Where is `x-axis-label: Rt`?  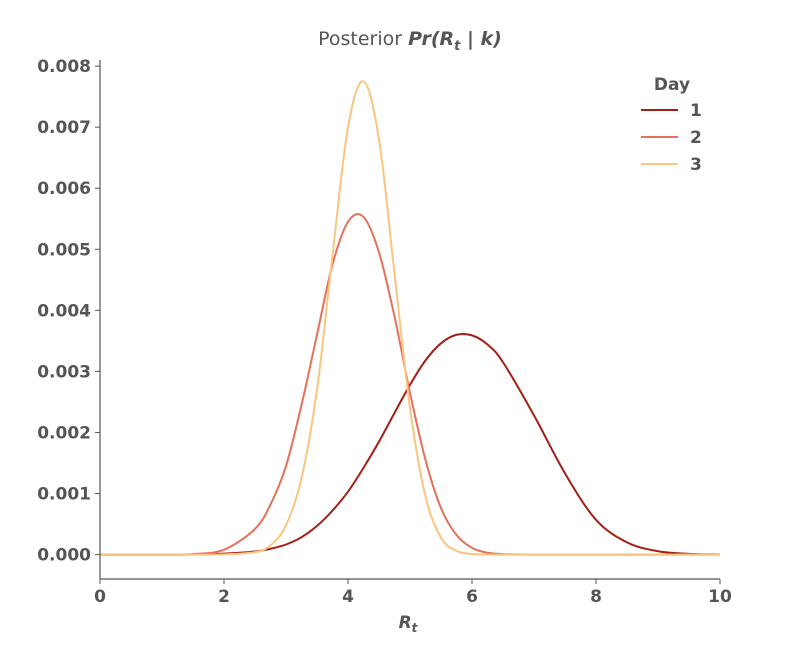 x-axis-label: Rt is located at coordinates (409, 624).